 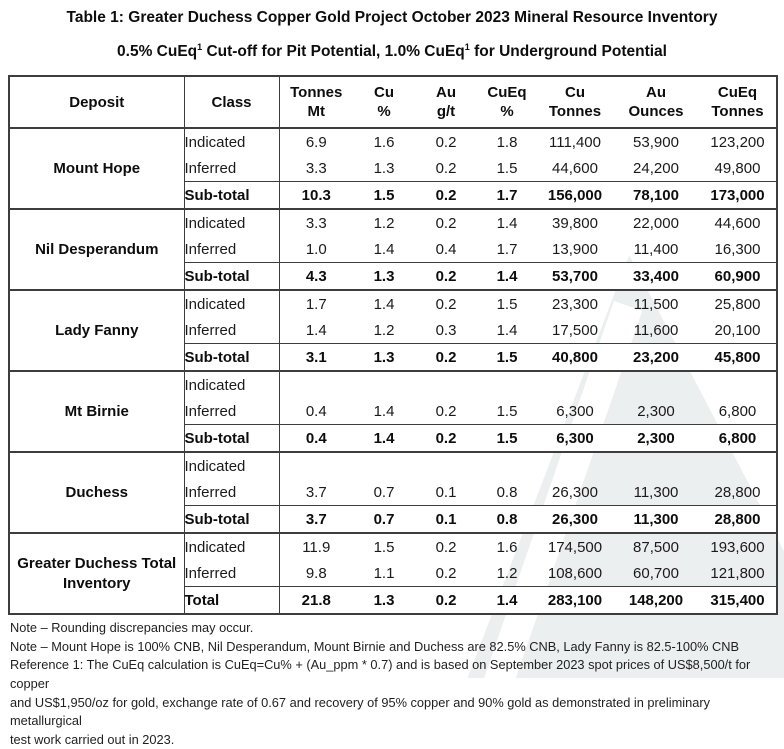 What do you see at coordinates (575, 439) in the screenshot?
I see `value-cell: 6,300` at bounding box center [575, 439].